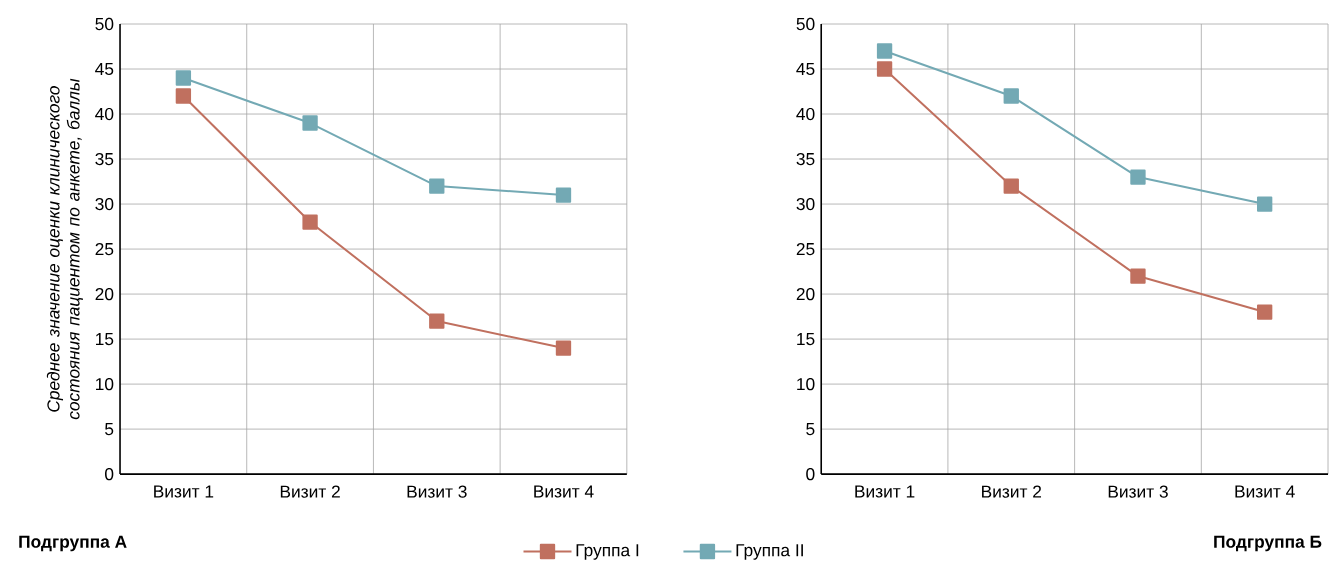 The image size is (1331, 564). Describe the element at coordinates (769, 552) in the screenshot. I see `legend-label: Группа II` at that location.